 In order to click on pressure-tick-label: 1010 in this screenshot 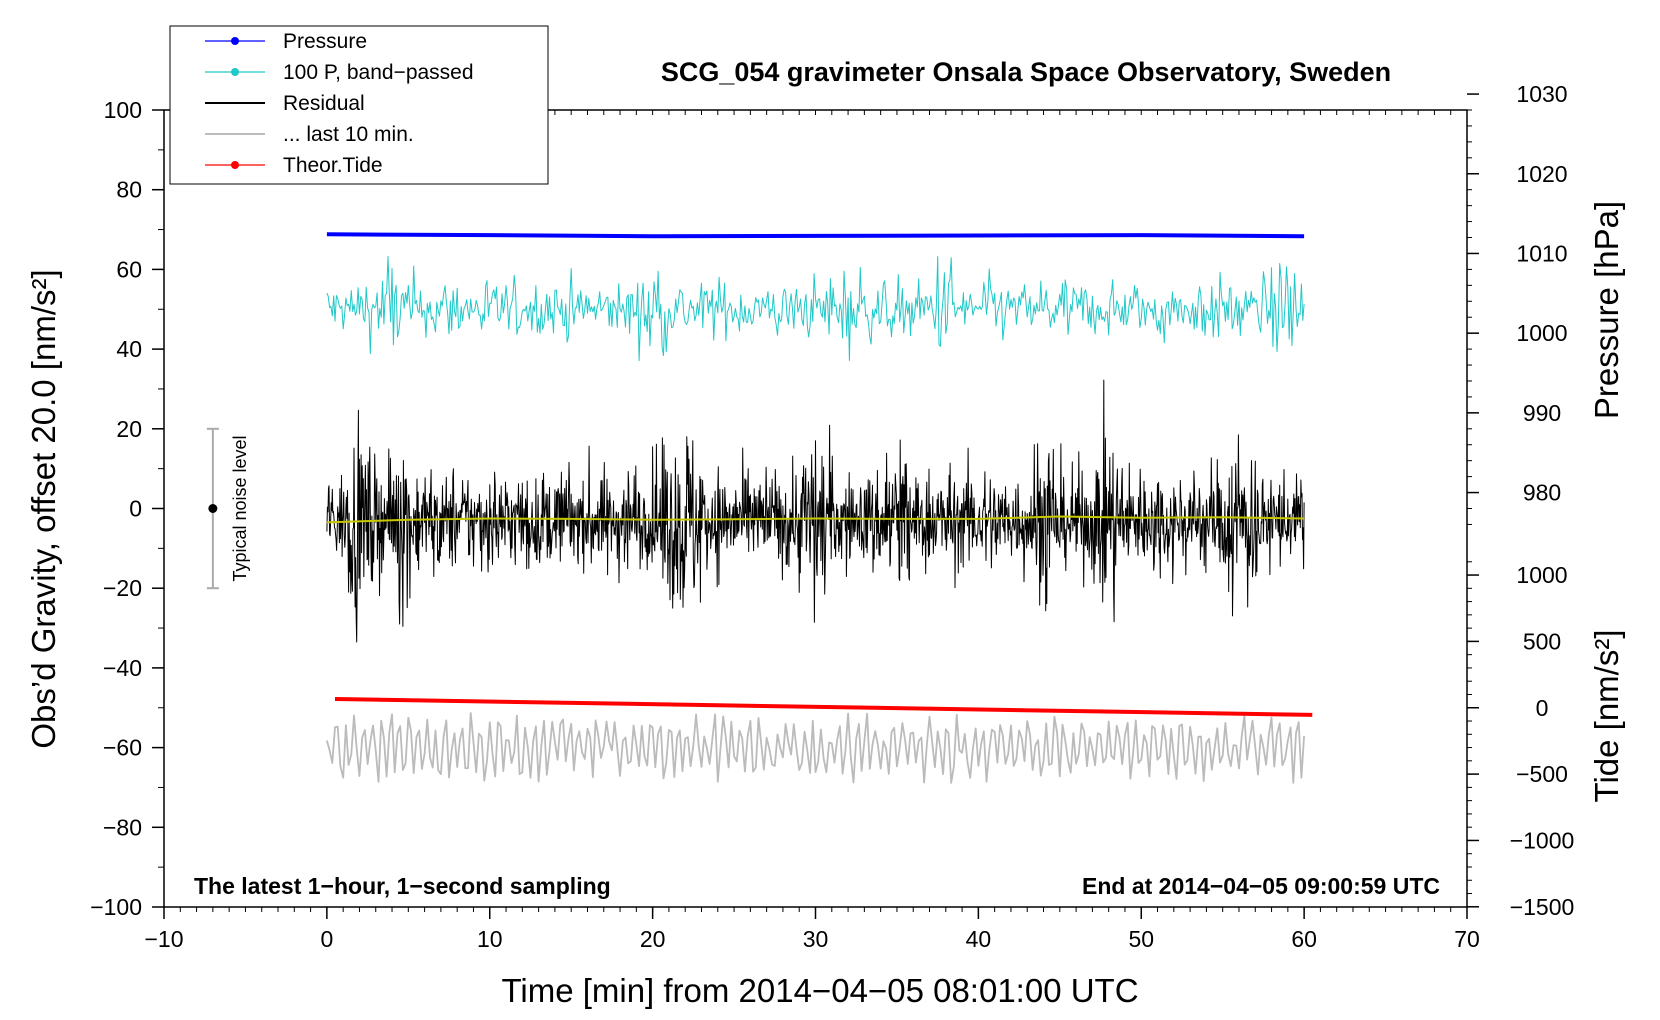, I will do `click(1541, 253)`.